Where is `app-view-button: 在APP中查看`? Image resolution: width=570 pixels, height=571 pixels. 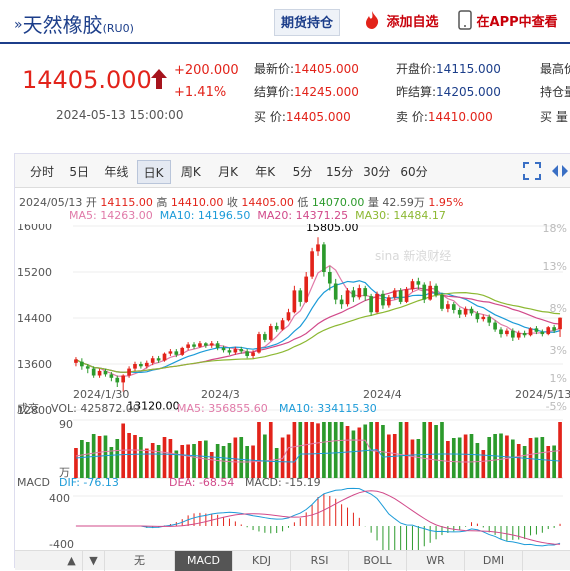 app-view-button: 在APP中查看 is located at coordinates (508, 22).